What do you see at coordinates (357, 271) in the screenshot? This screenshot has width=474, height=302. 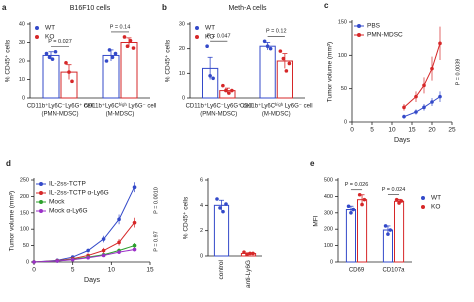 I see `x-tick-label: CD69` at bounding box center [357, 271].